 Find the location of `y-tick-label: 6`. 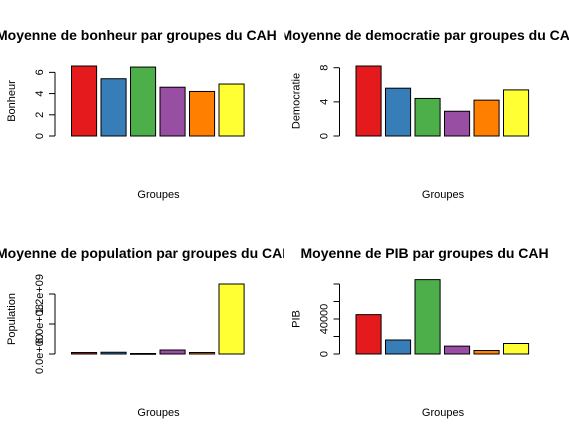

y-tick-label: 6 is located at coordinates (40, 72).